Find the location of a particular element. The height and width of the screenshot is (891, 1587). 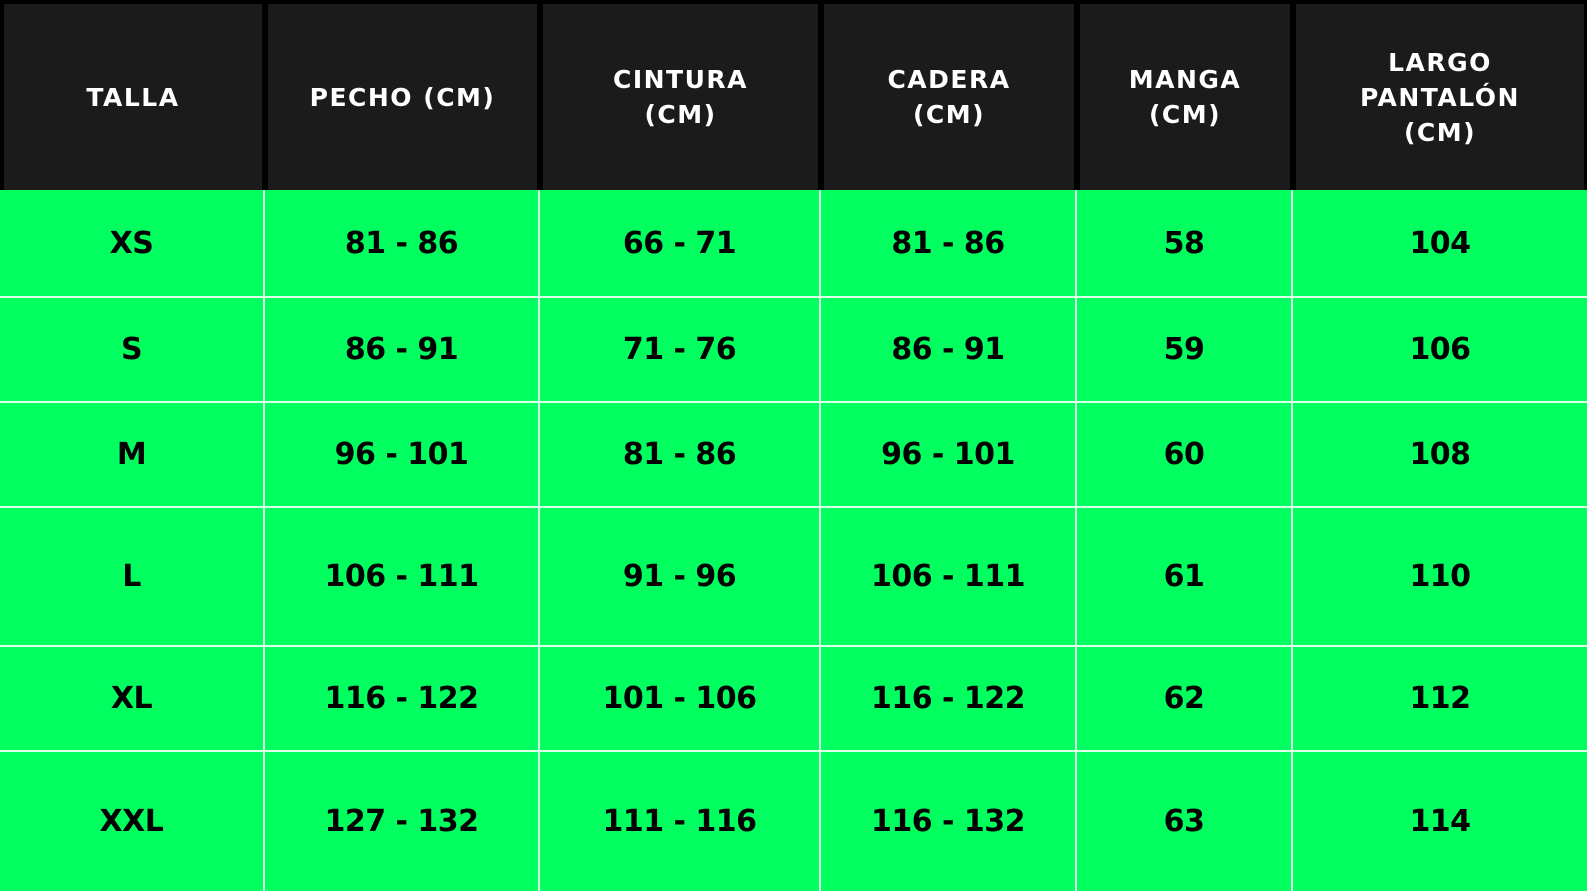

cell-pecho: 96 - 101 is located at coordinates (402, 455).